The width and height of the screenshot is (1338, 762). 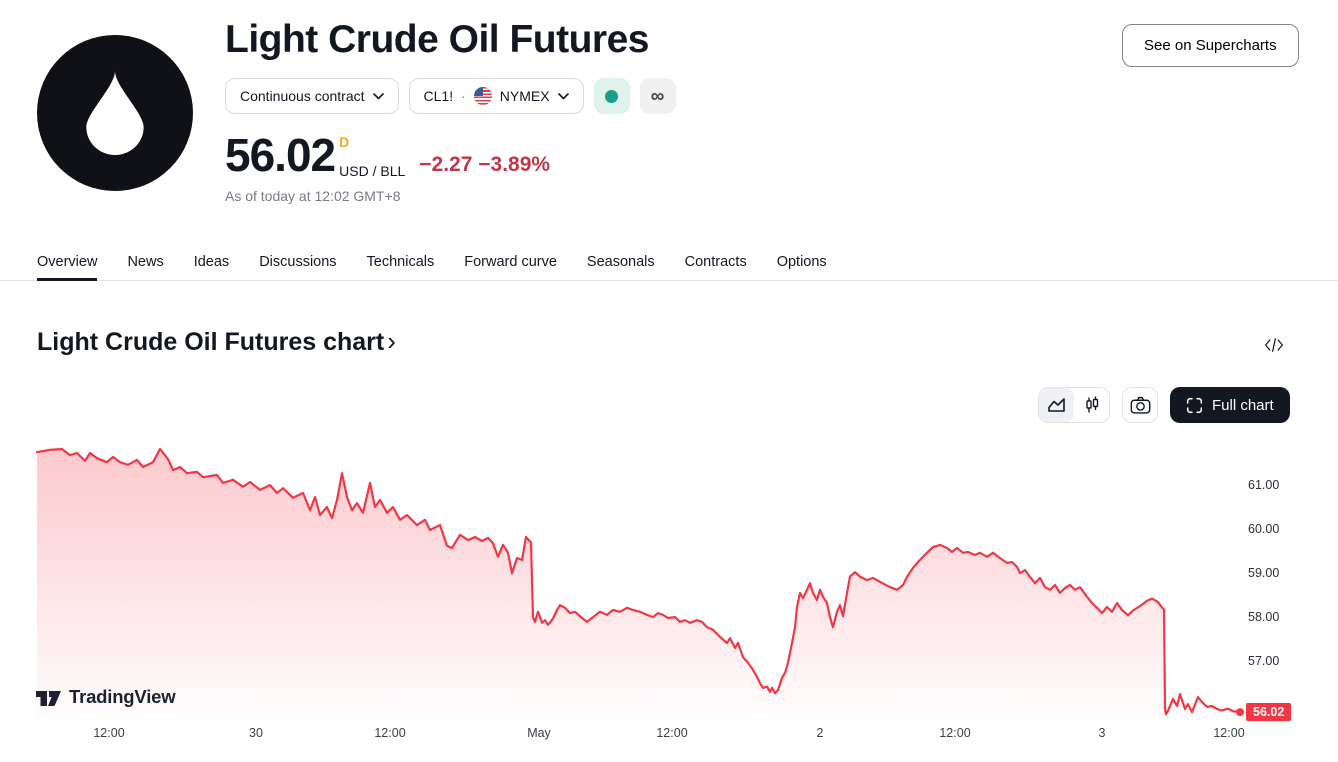 I want to click on tradingview-watermark: TradingView, so click(x=106, y=697).